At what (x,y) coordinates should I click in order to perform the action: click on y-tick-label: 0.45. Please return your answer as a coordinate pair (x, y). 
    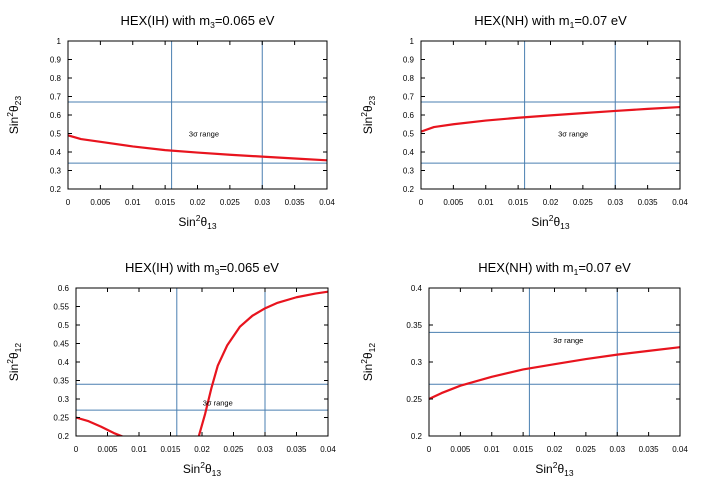
    Looking at the image, I should click on (61, 344).